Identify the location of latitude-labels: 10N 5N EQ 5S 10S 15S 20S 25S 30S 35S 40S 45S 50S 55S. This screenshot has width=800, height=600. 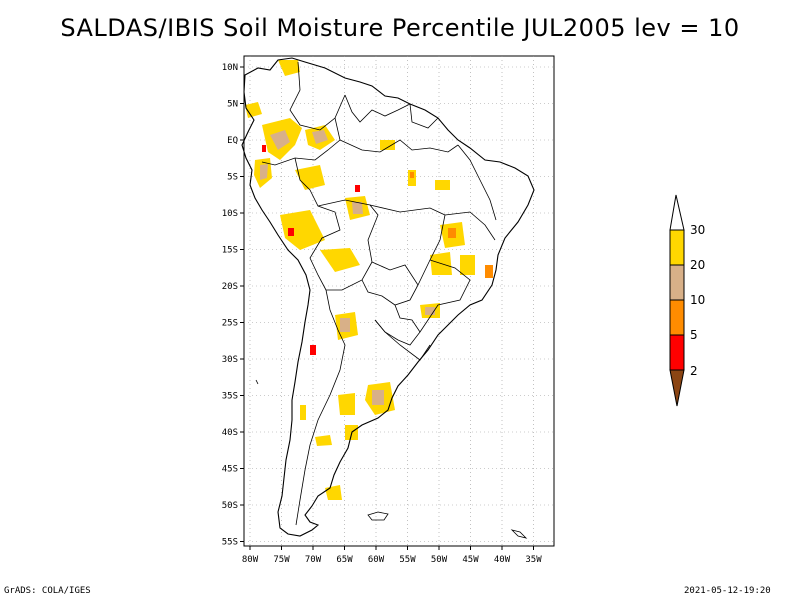
(230, 305).